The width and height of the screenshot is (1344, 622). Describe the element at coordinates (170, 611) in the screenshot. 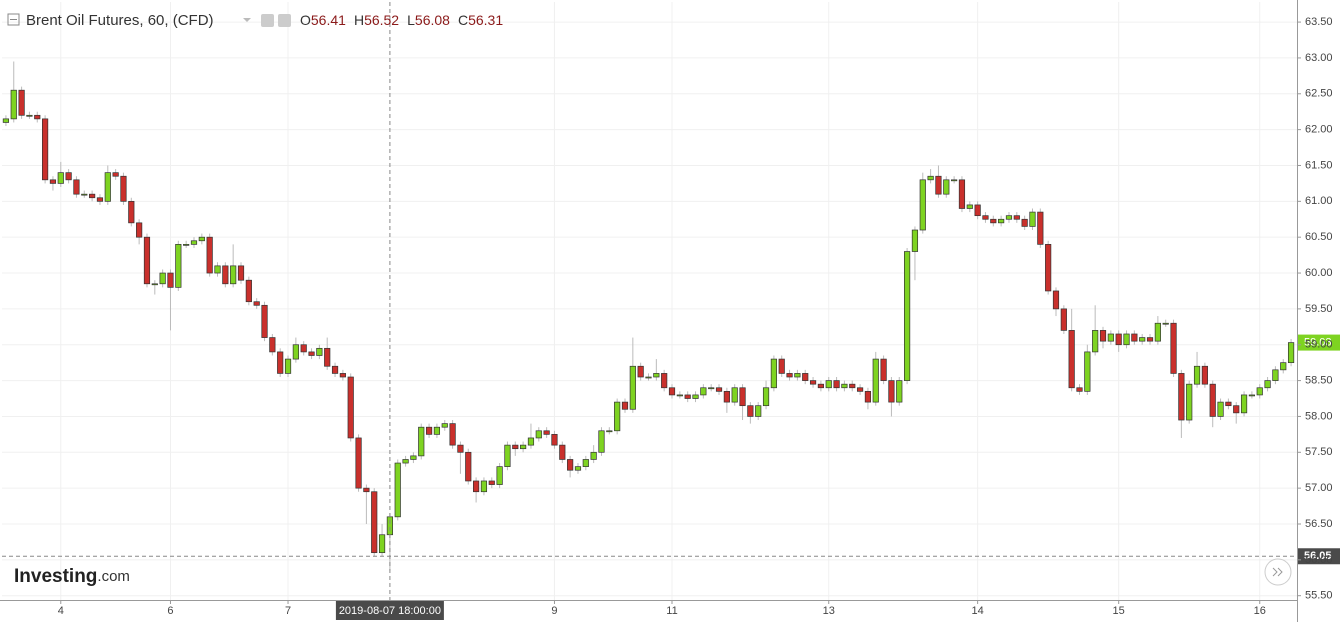

I see `x-tick-label: 6` at that location.